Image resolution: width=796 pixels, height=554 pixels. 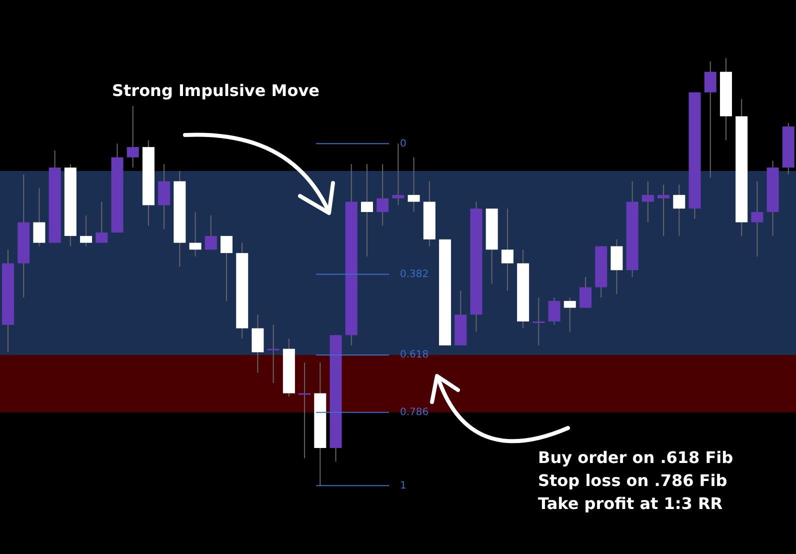 What do you see at coordinates (414, 355) in the screenshot?
I see `y-tick-label: 0.618` at bounding box center [414, 355].